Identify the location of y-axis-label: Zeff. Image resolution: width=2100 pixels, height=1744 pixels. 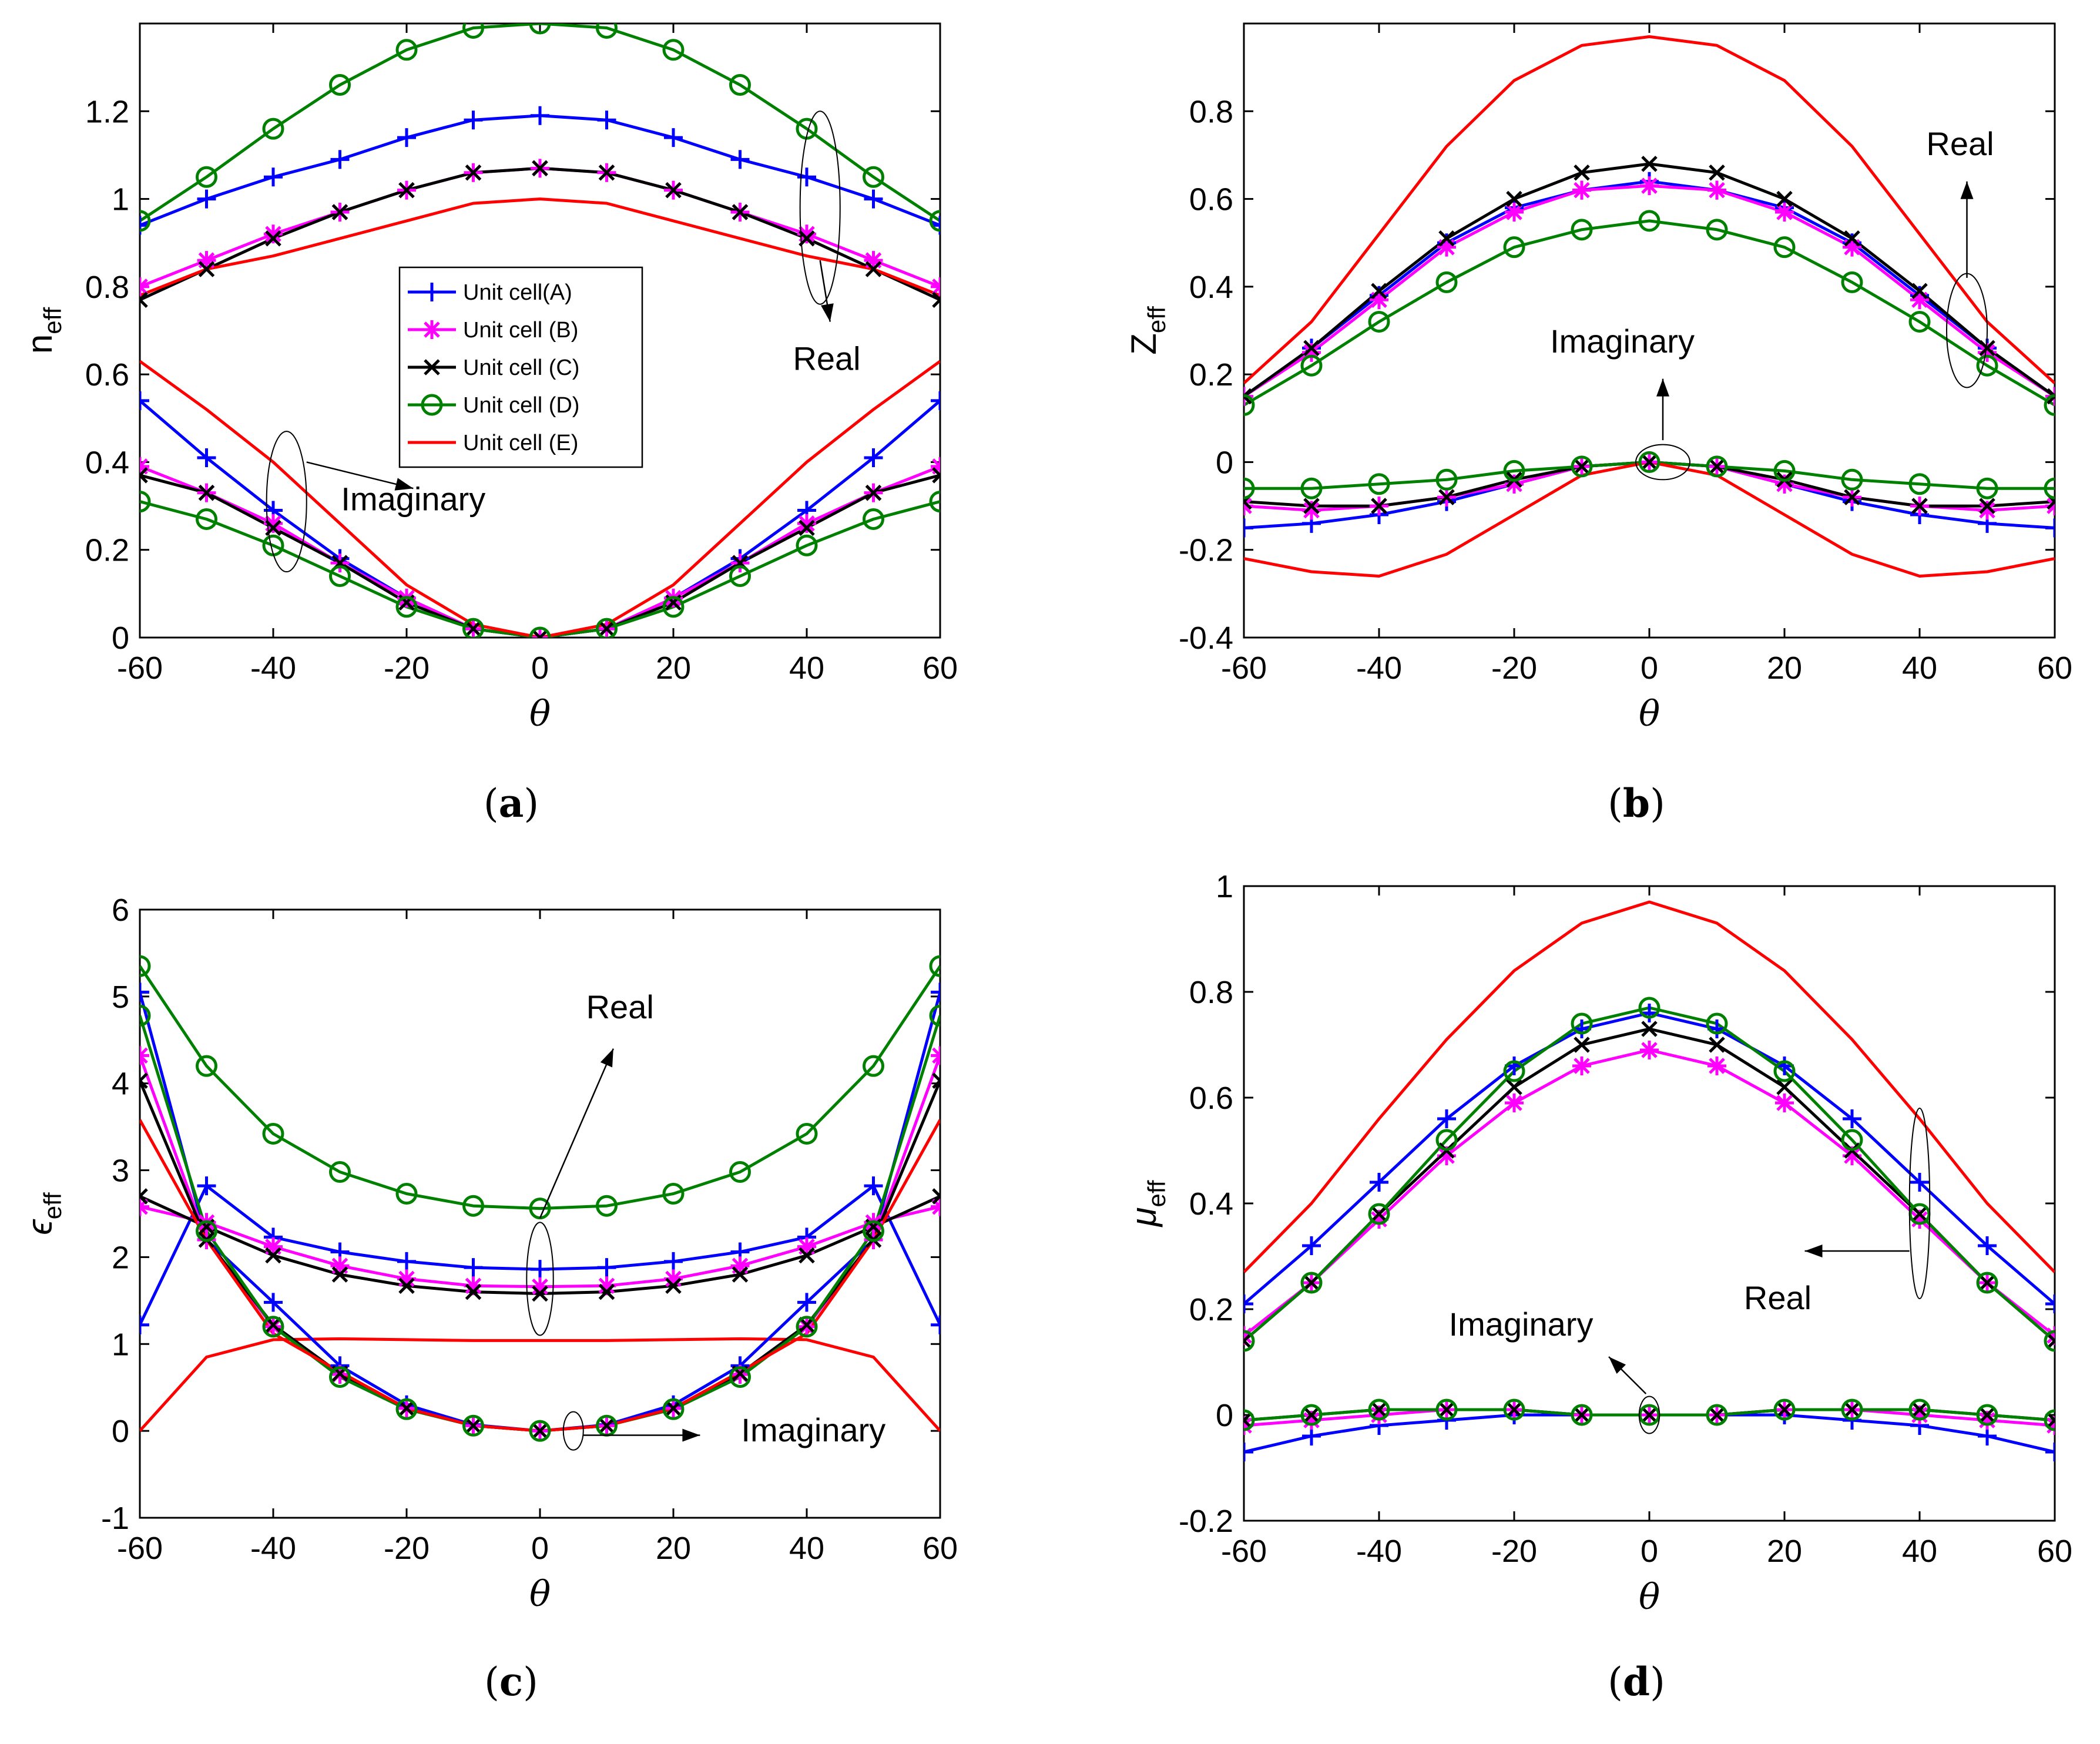
(1147, 330).